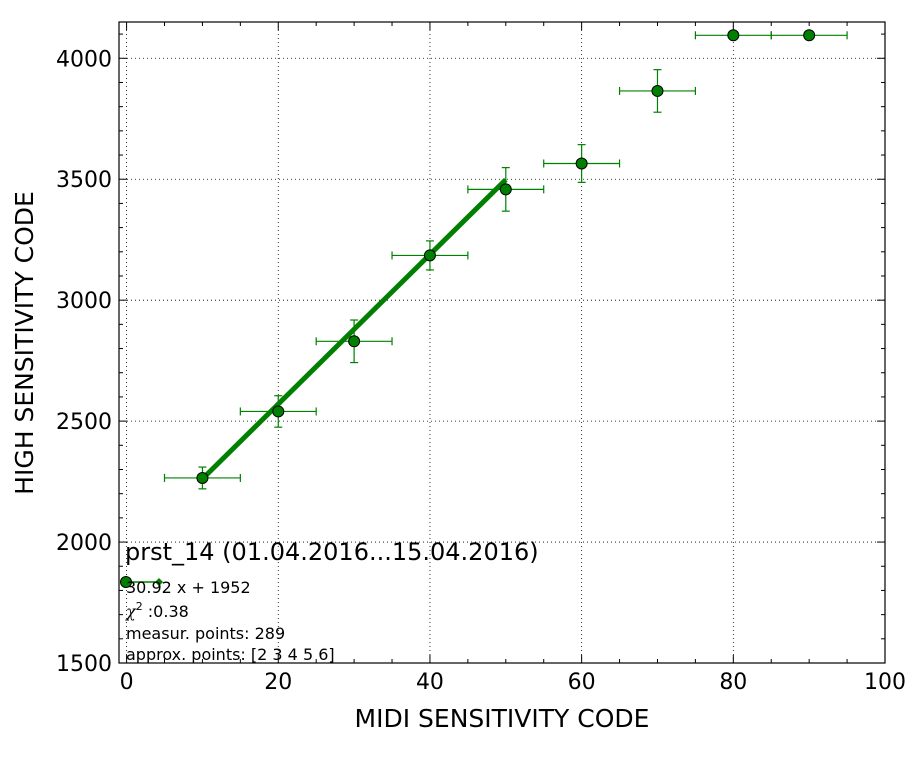 This screenshot has width=912, height=762. Describe the element at coordinates (139, 606) in the screenshot. I see `chi-superscript: 2` at that location.